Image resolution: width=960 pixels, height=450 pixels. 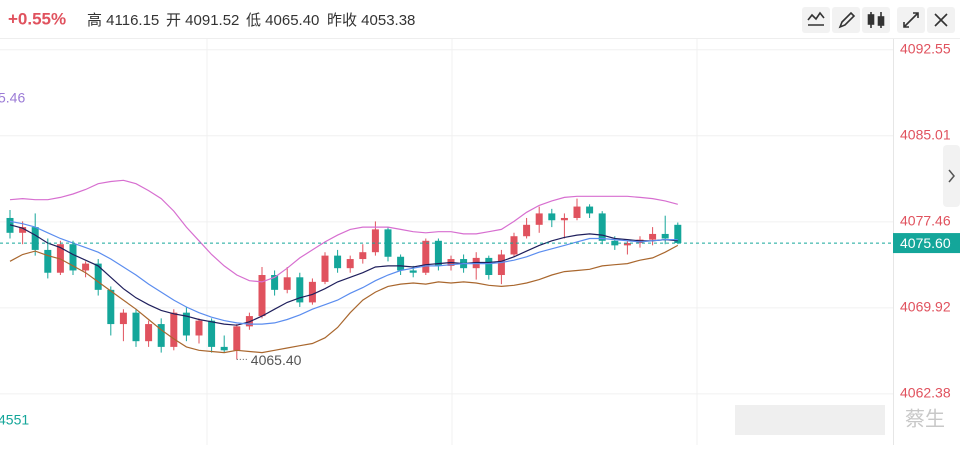 What do you see at coordinates (941, 20) in the screenshot?
I see `icon-close` at bounding box center [941, 20].